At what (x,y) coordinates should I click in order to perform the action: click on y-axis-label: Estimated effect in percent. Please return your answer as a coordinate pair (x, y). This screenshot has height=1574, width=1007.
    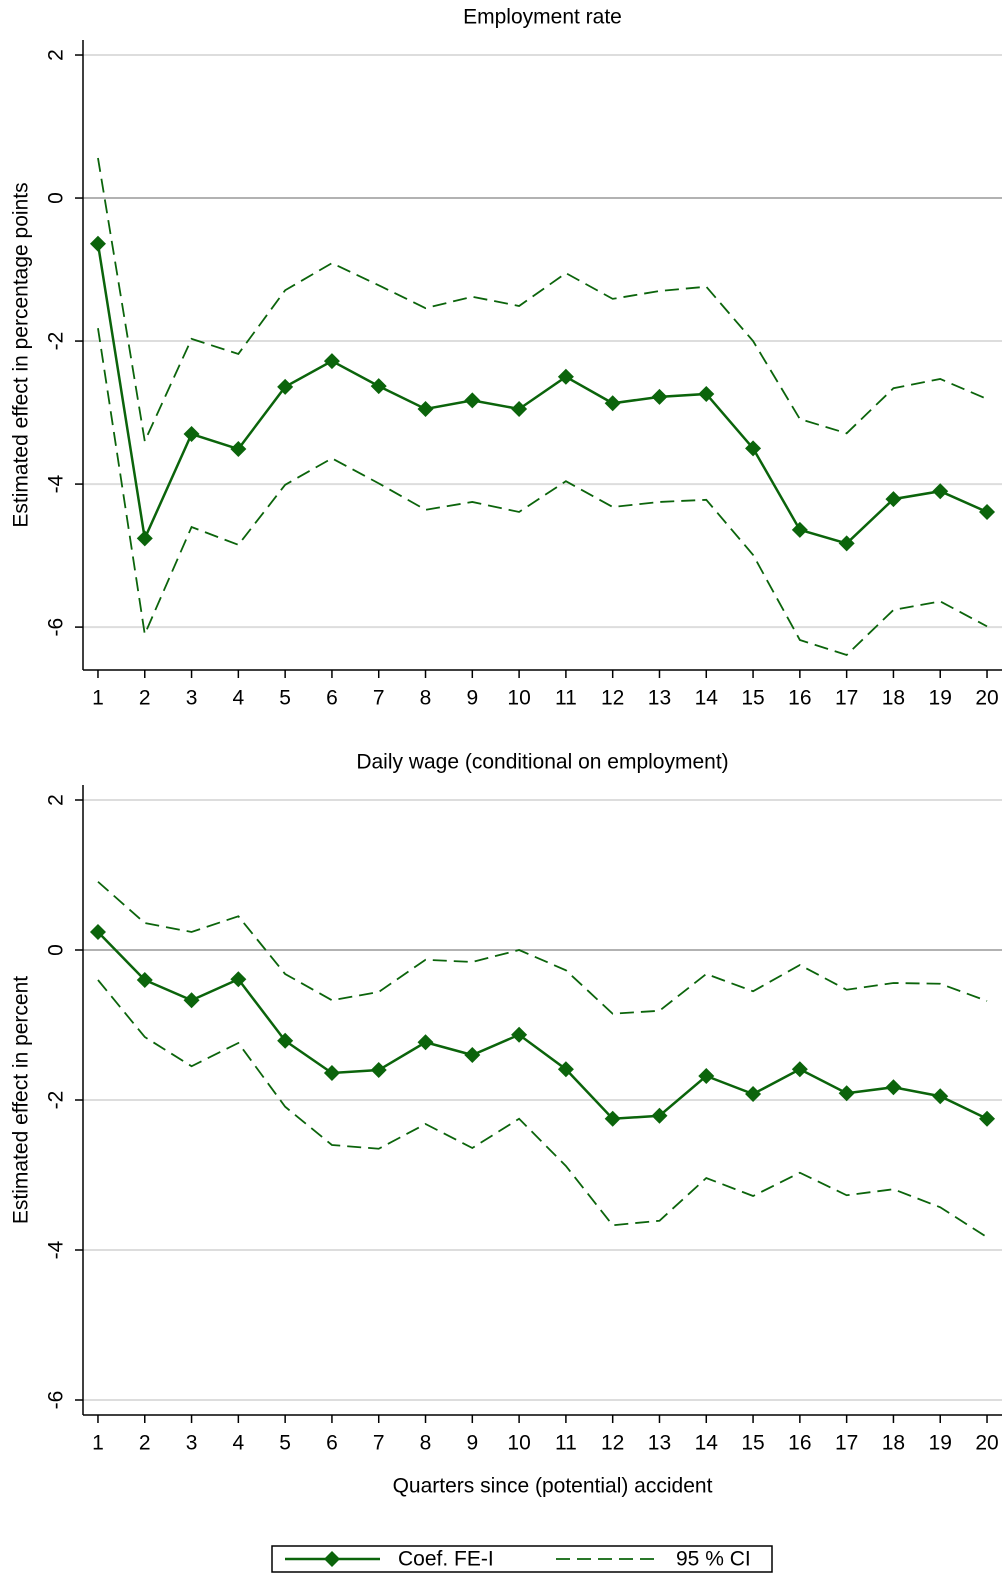
    Looking at the image, I should click on (21, 1100).